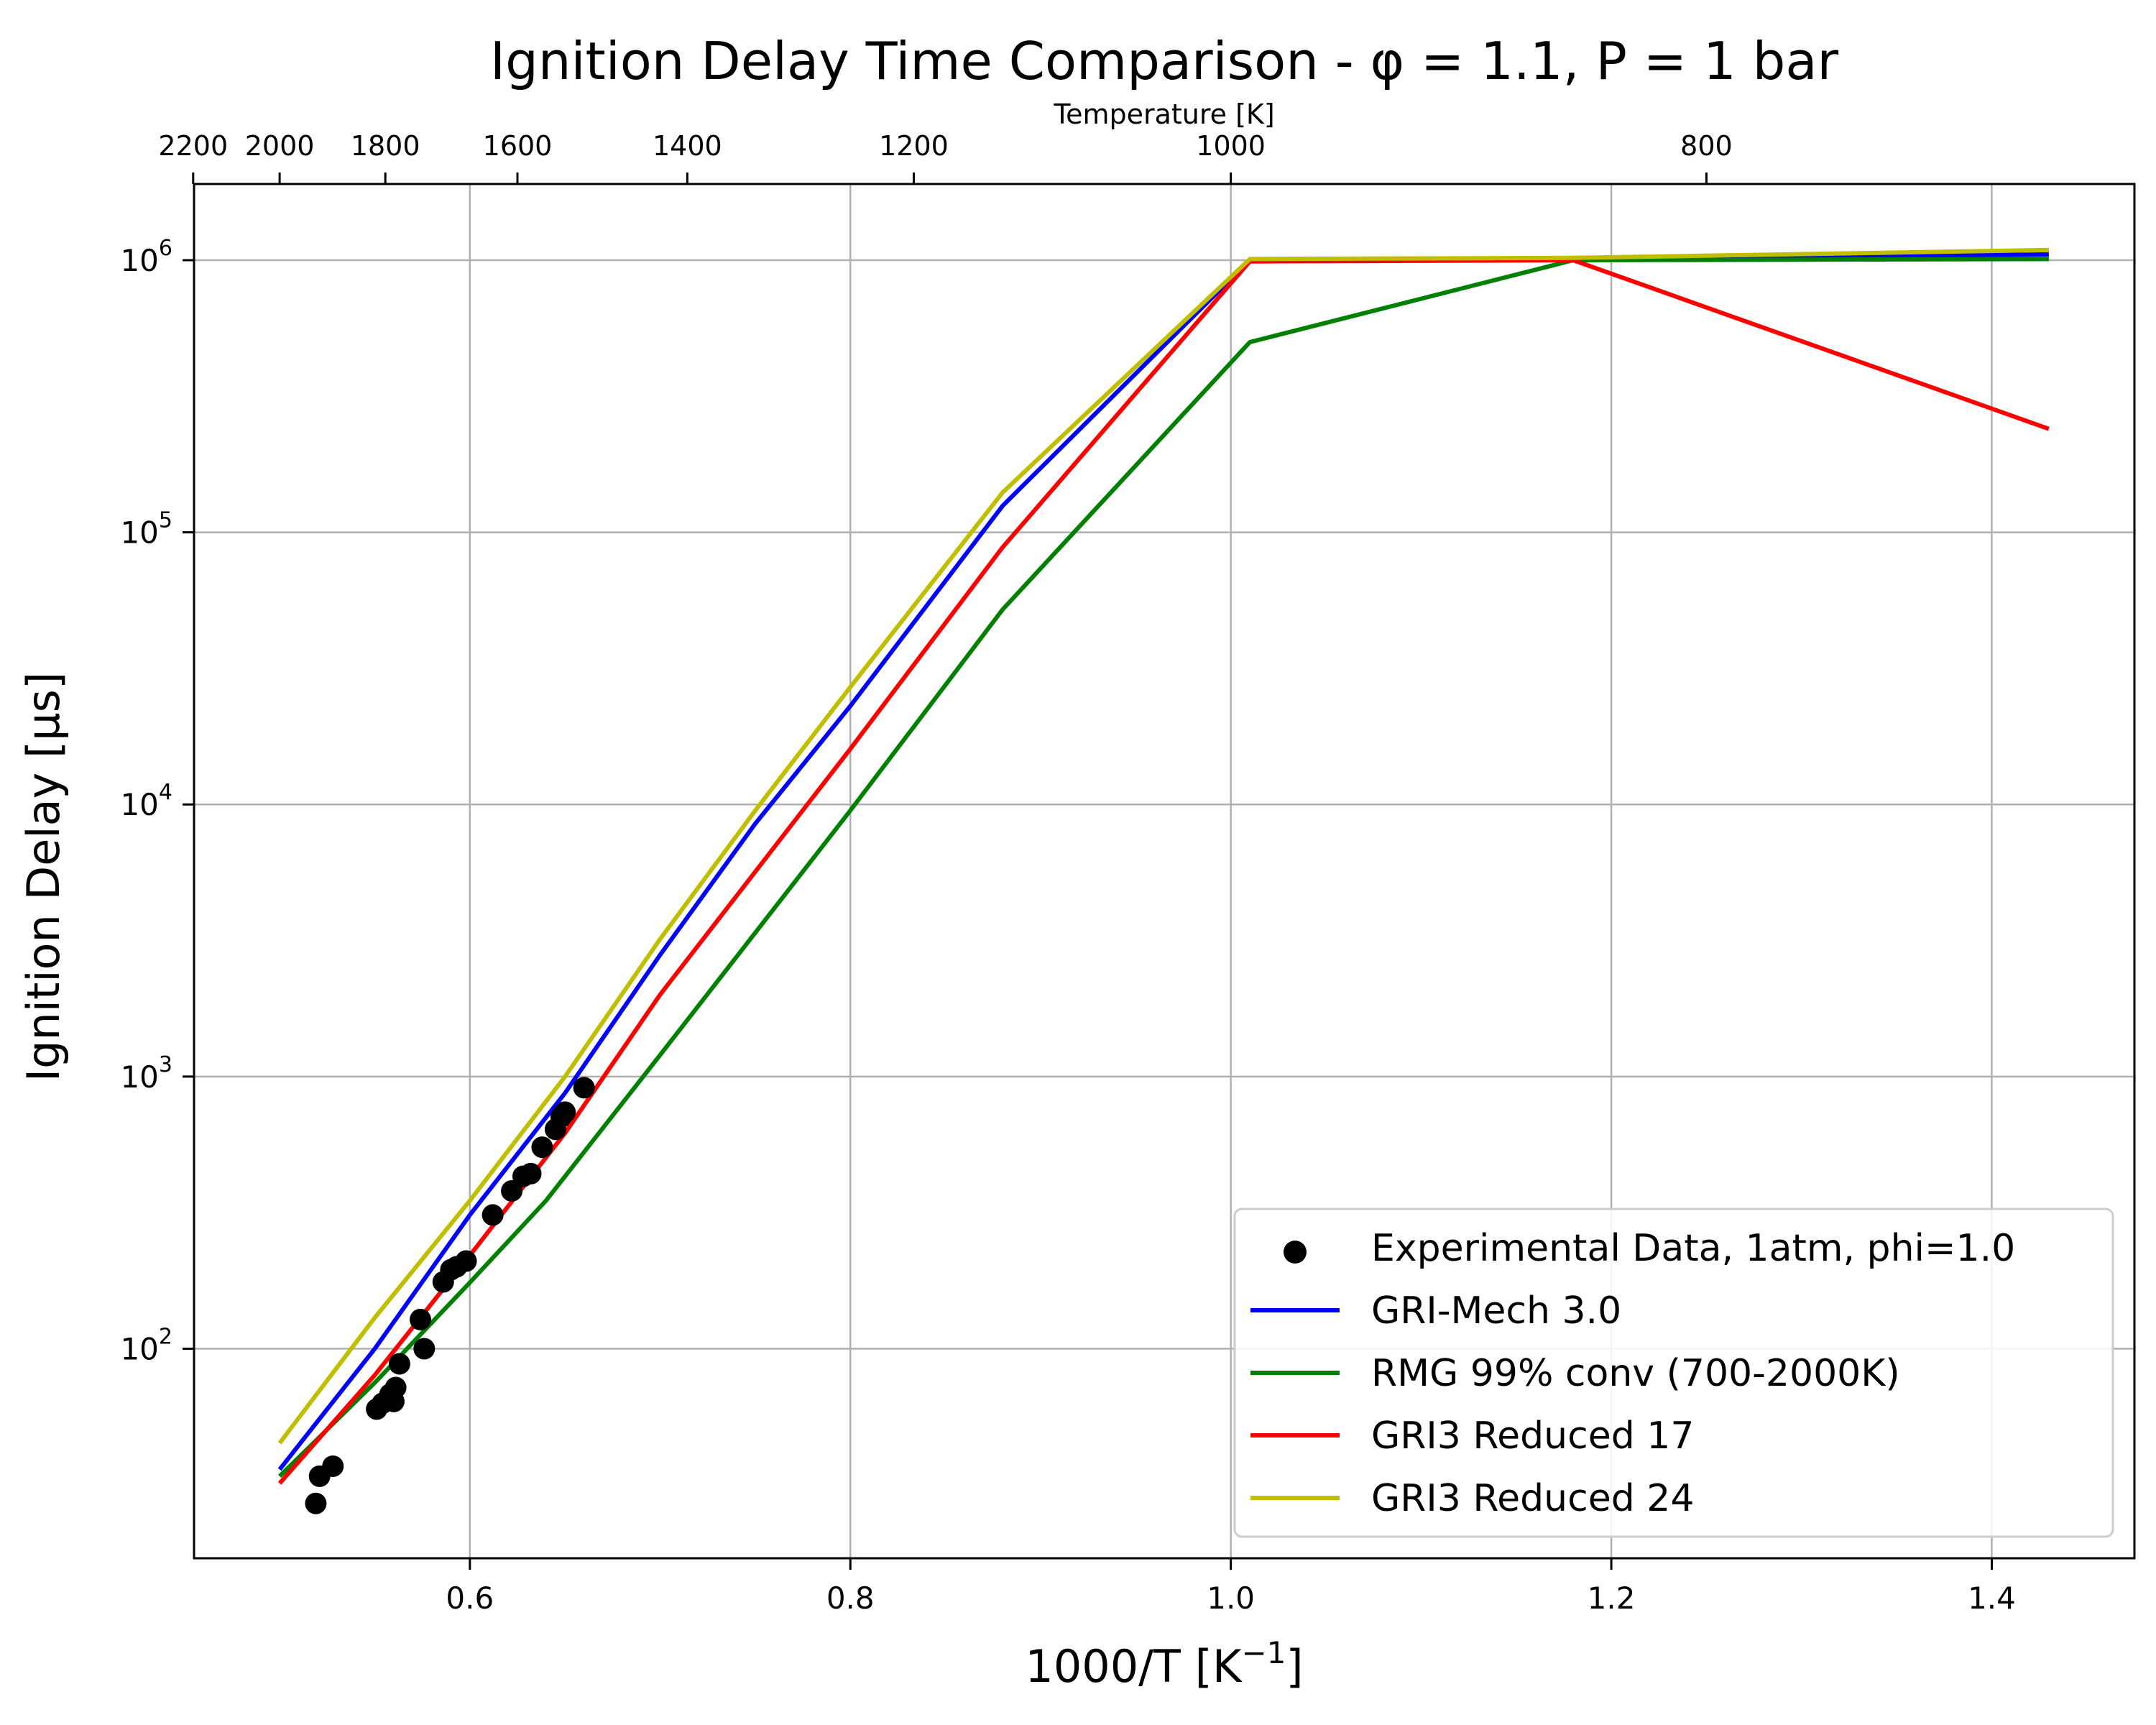 The image size is (2156, 1725). Describe the element at coordinates (1532, 1436) in the screenshot. I see `legend-label: GRI3 Reduced 17` at that location.